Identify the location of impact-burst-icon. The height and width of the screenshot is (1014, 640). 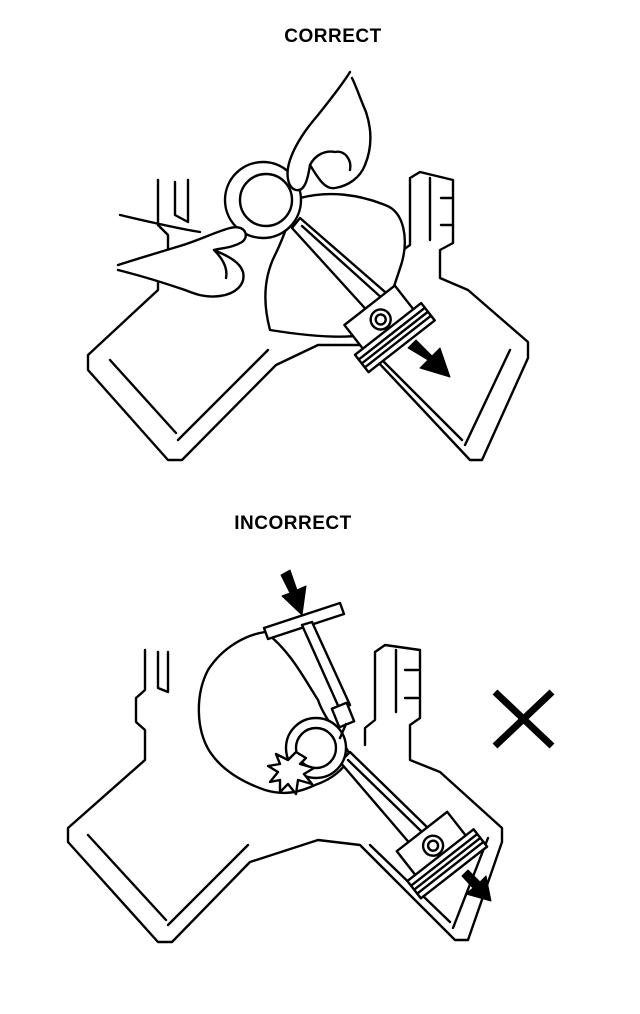
(291, 773).